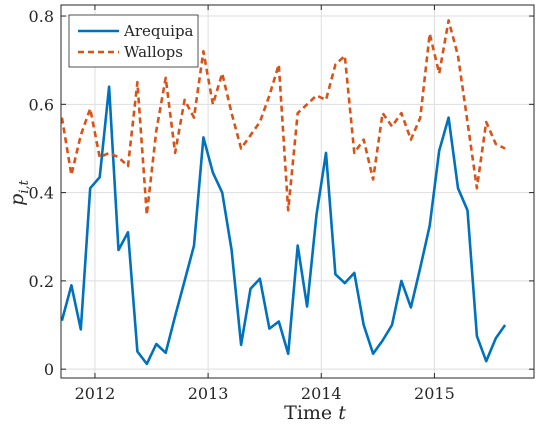  I want to click on x-tick-label-2012: 2012, so click(95, 393).